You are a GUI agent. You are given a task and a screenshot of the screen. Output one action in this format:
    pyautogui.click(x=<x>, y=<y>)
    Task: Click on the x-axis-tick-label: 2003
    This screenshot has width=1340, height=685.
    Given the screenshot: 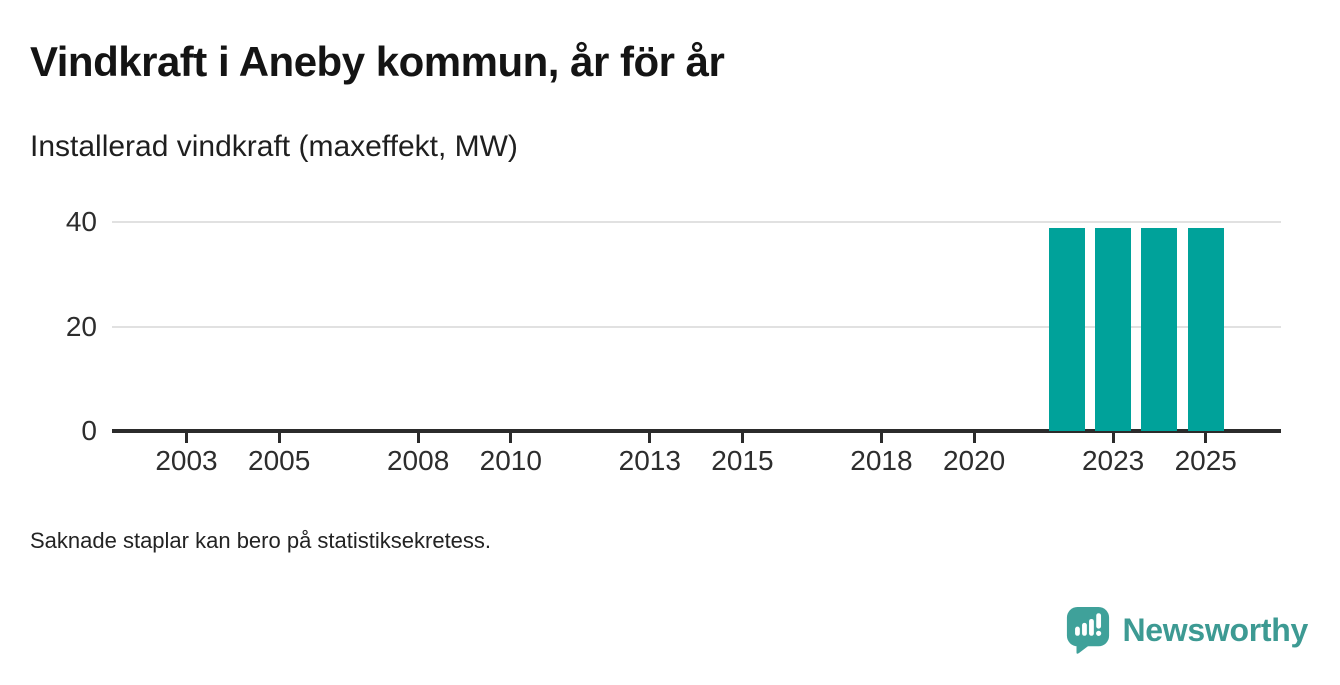 What is the action you would take?
    pyautogui.click(x=186, y=460)
    